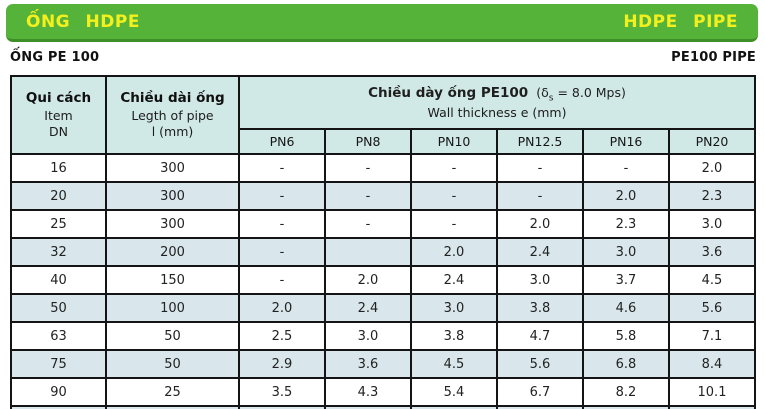 Image resolution: width=765 pixels, height=409 pixels. Describe the element at coordinates (368, 392) in the screenshot. I see `thickness-cell-pn8: 4.3` at that location.